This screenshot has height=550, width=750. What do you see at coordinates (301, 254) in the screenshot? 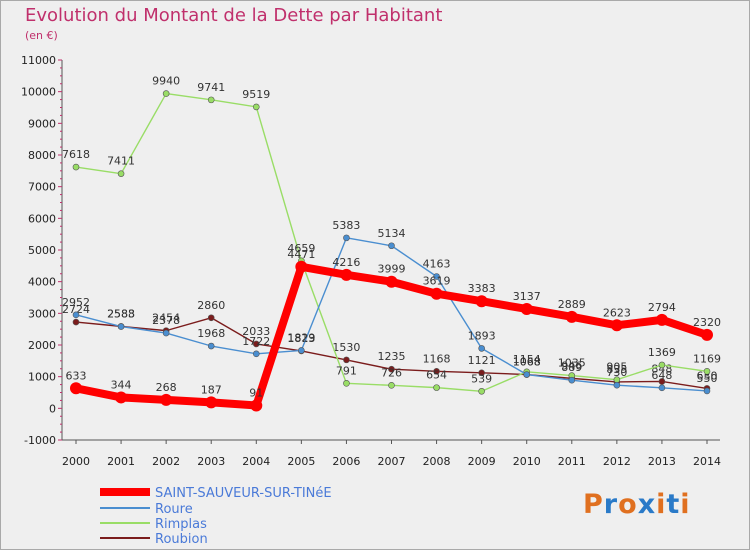
I see `data-label: 4471` at bounding box center [301, 254].